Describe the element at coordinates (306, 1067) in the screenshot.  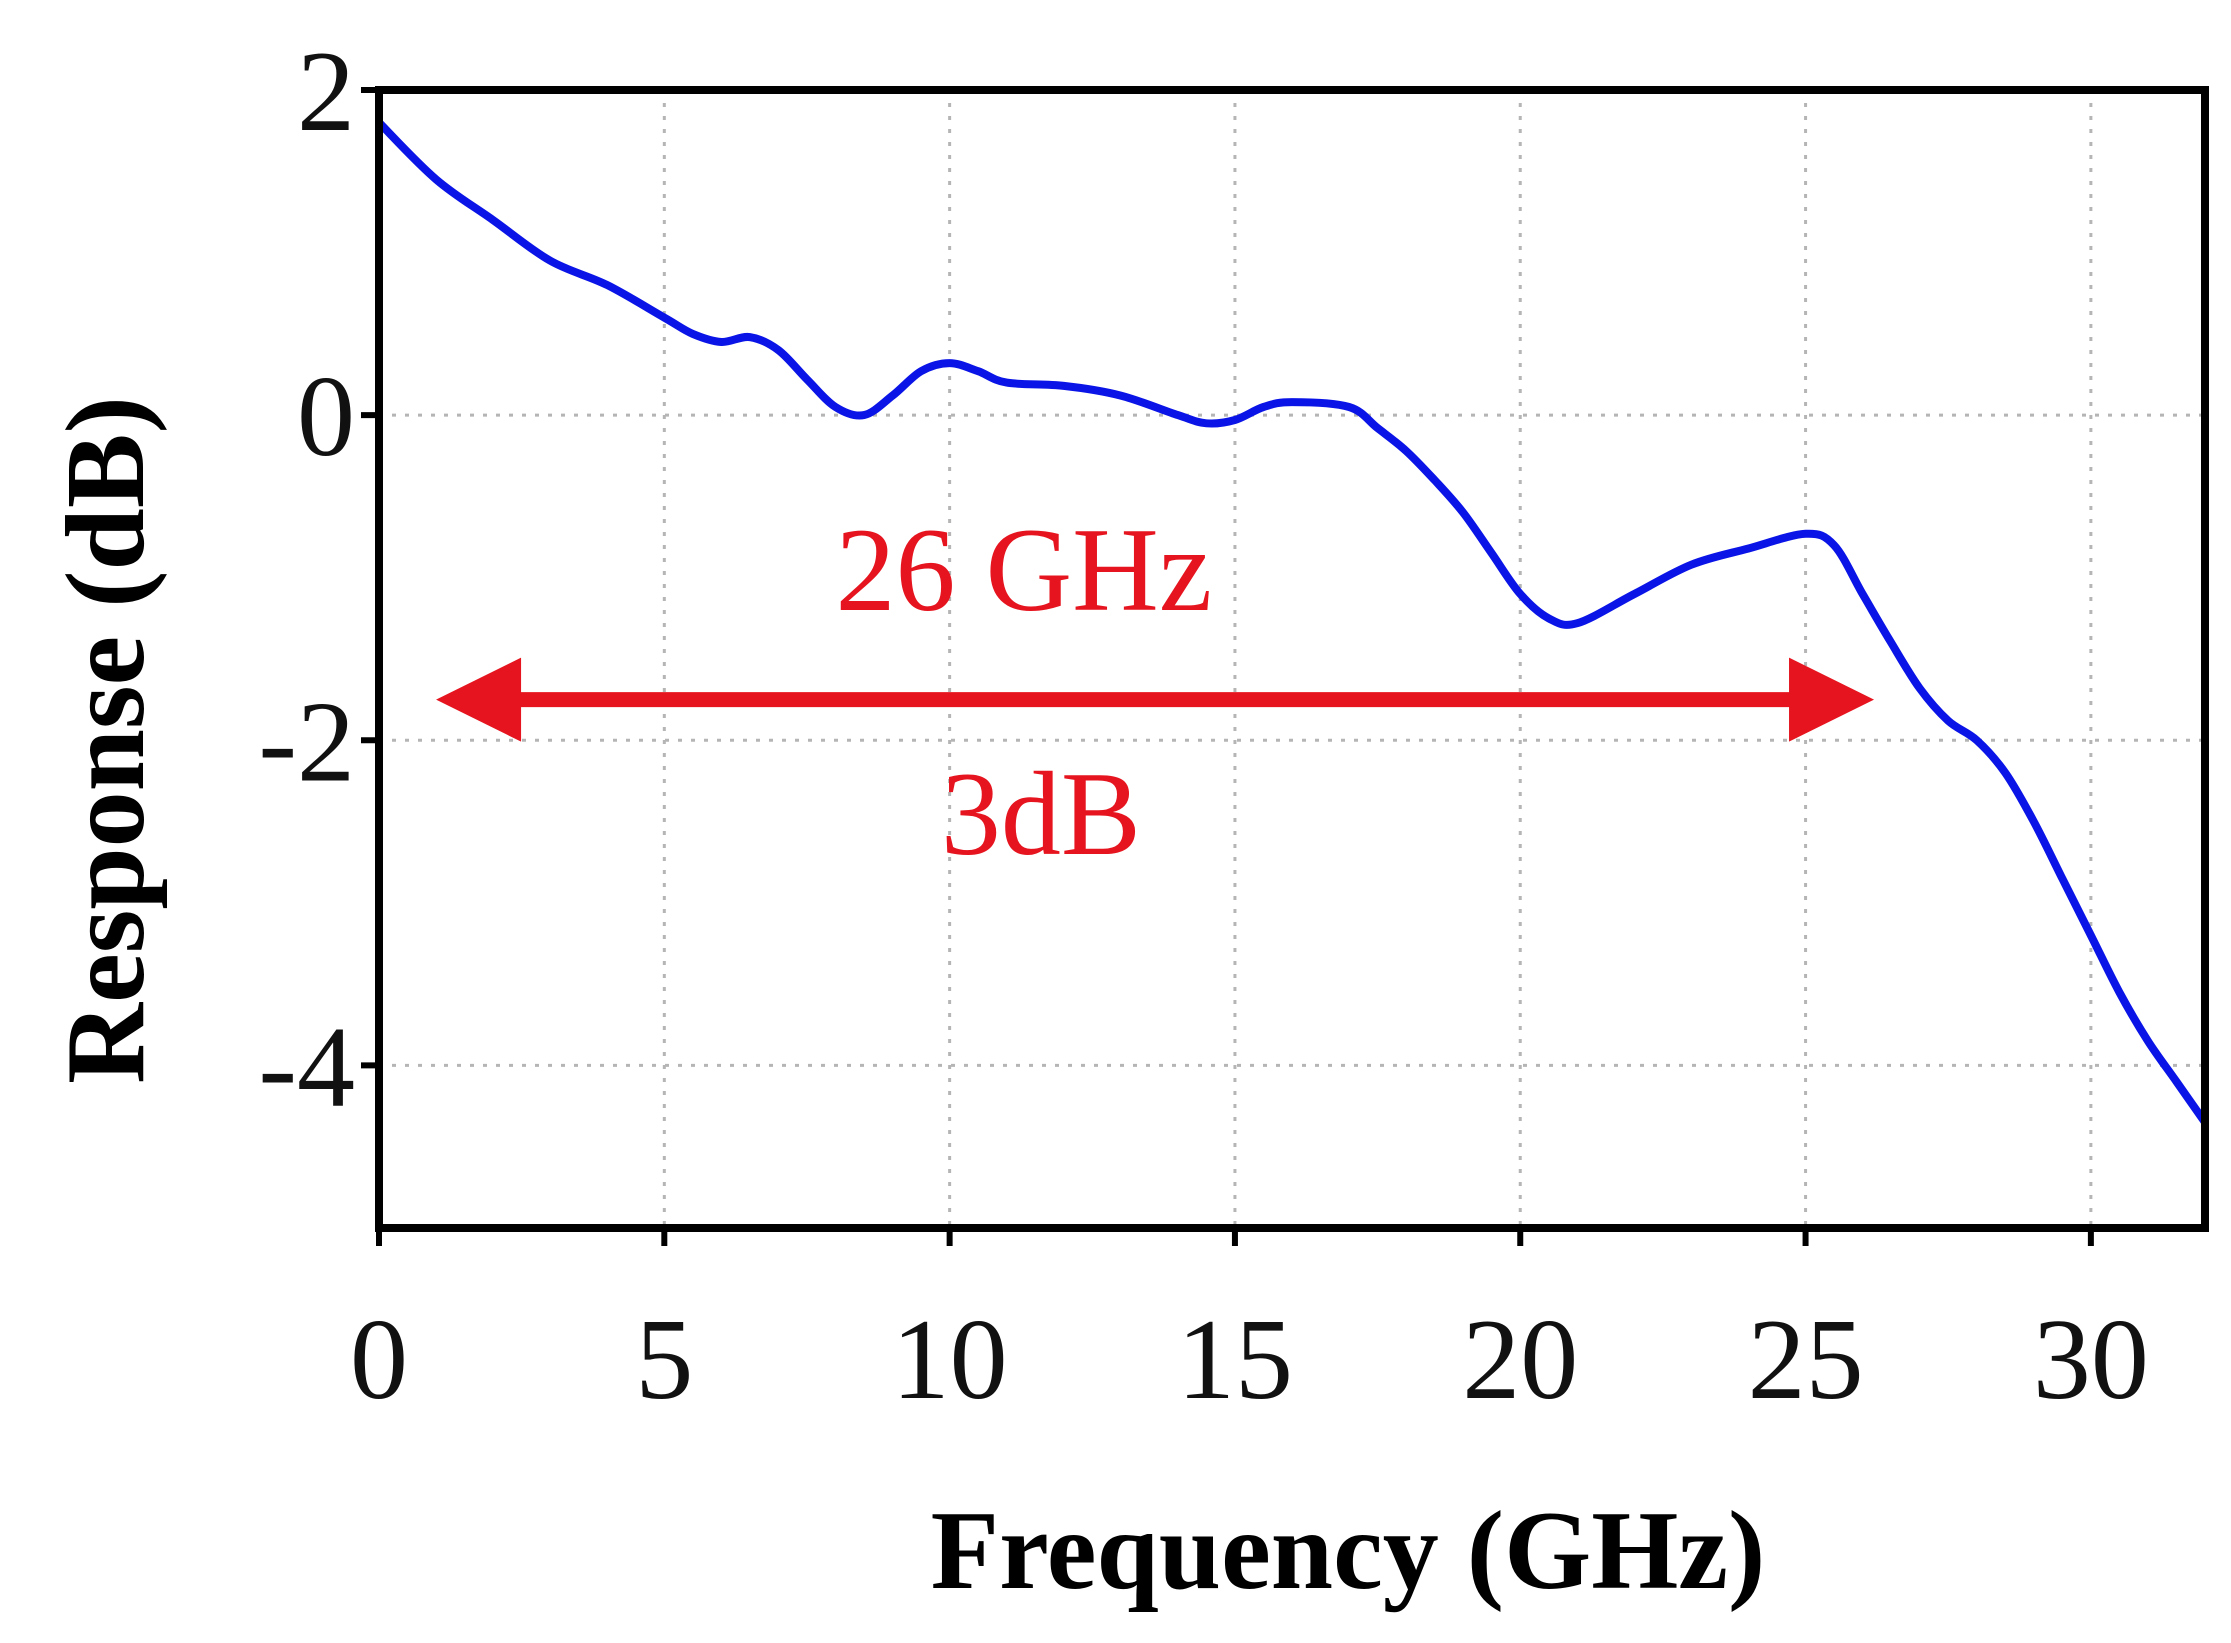
I see `y-tick-label: -4` at that location.